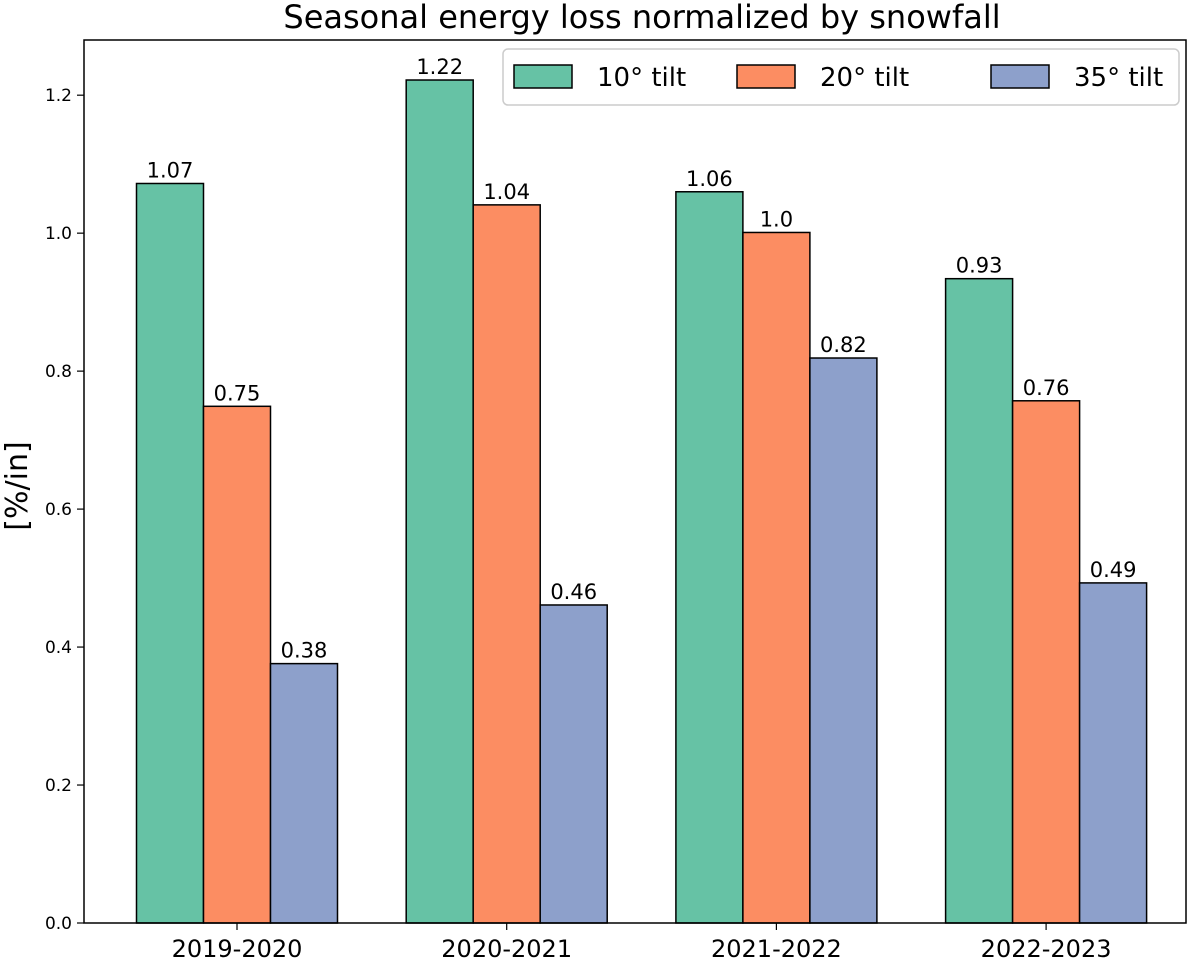 The height and width of the screenshot is (959, 1200). I want to click on bar-value-label: 1.04, so click(506, 192).